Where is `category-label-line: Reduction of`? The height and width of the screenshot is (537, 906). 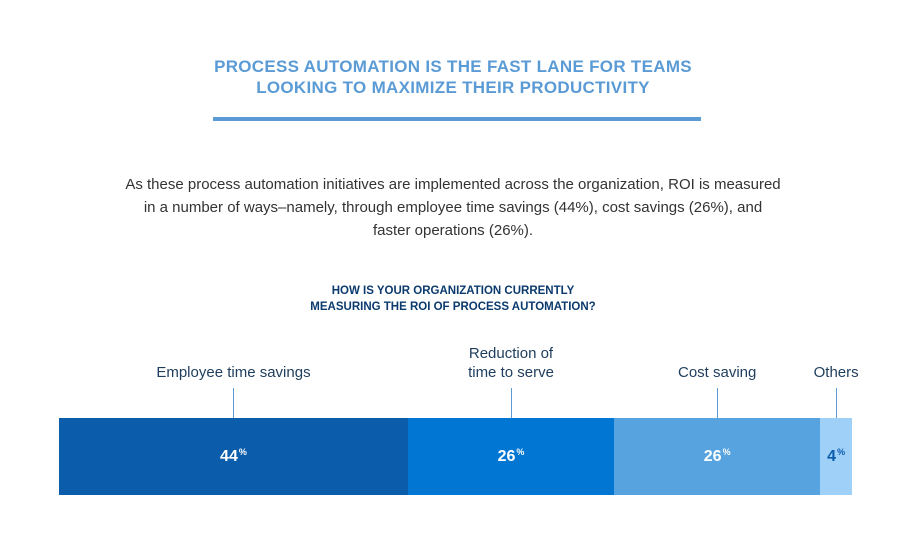
category-label-line: Reduction of is located at coordinates (511, 353).